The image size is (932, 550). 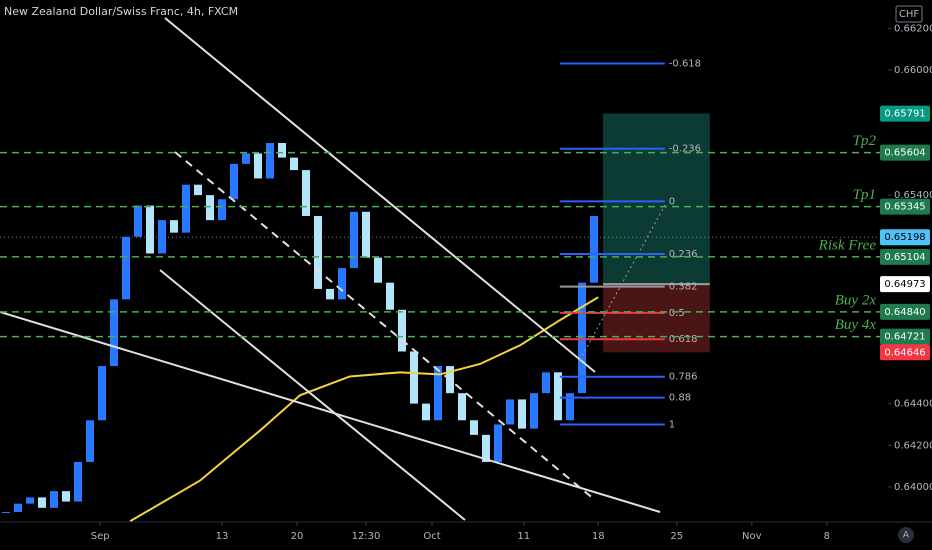 What do you see at coordinates (121, 11) in the screenshot?
I see `chart-title: New Zealand Dollar/Swiss Franc, 4h, FXCM` at bounding box center [121, 11].